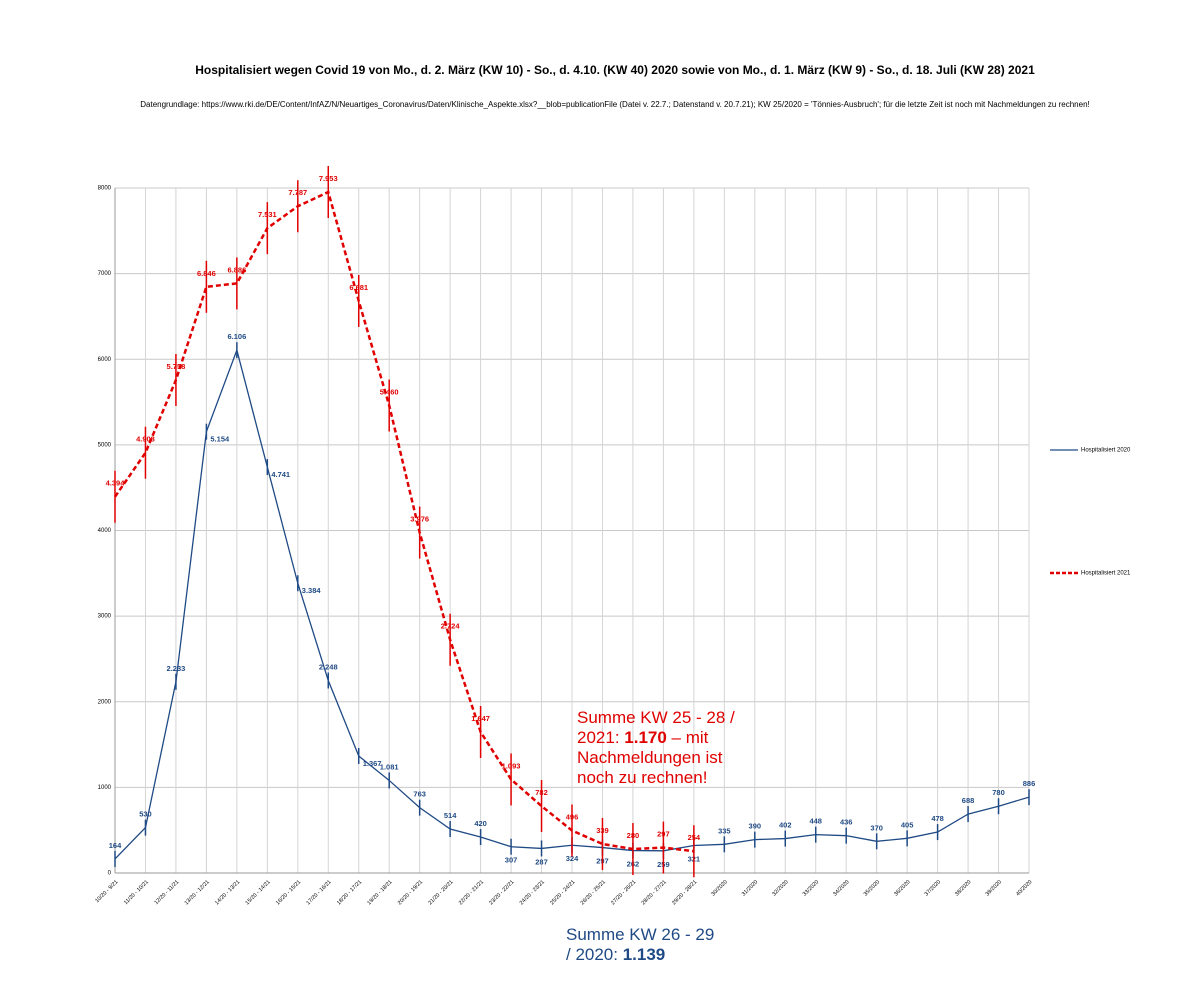 The image size is (1199, 984). Describe the element at coordinates (312, 590) in the screenshot. I see `data-label: 3.384` at that location.